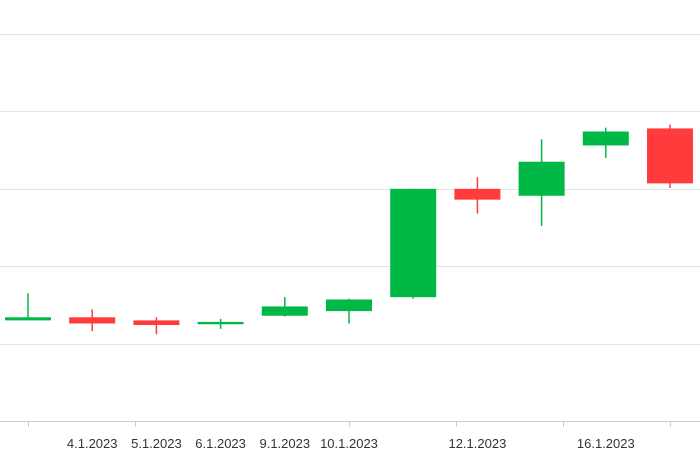  I want to click on x-tick-label: 12.1.2023, so click(477, 443).